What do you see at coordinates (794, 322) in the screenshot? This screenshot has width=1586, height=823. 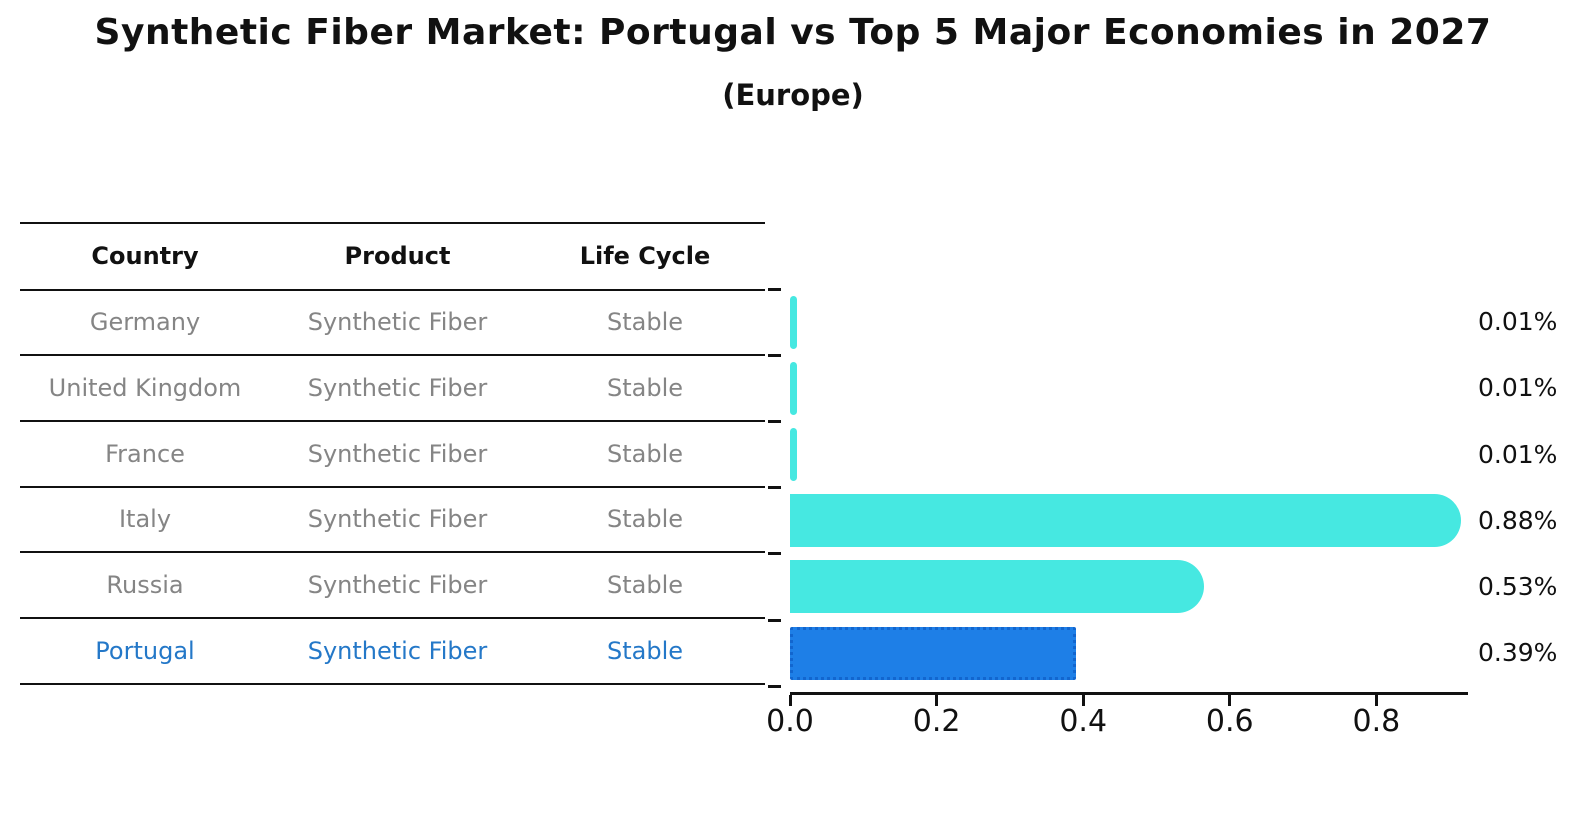 I see `bar-germany` at bounding box center [794, 322].